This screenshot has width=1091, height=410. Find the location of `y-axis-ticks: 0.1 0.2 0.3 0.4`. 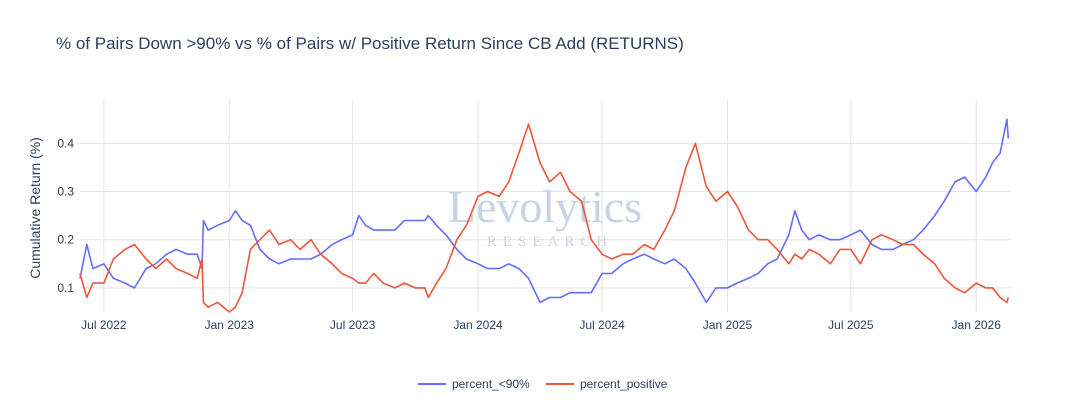

y-axis-ticks: 0.1 0.2 0.3 0.4 is located at coordinates (65, 215).